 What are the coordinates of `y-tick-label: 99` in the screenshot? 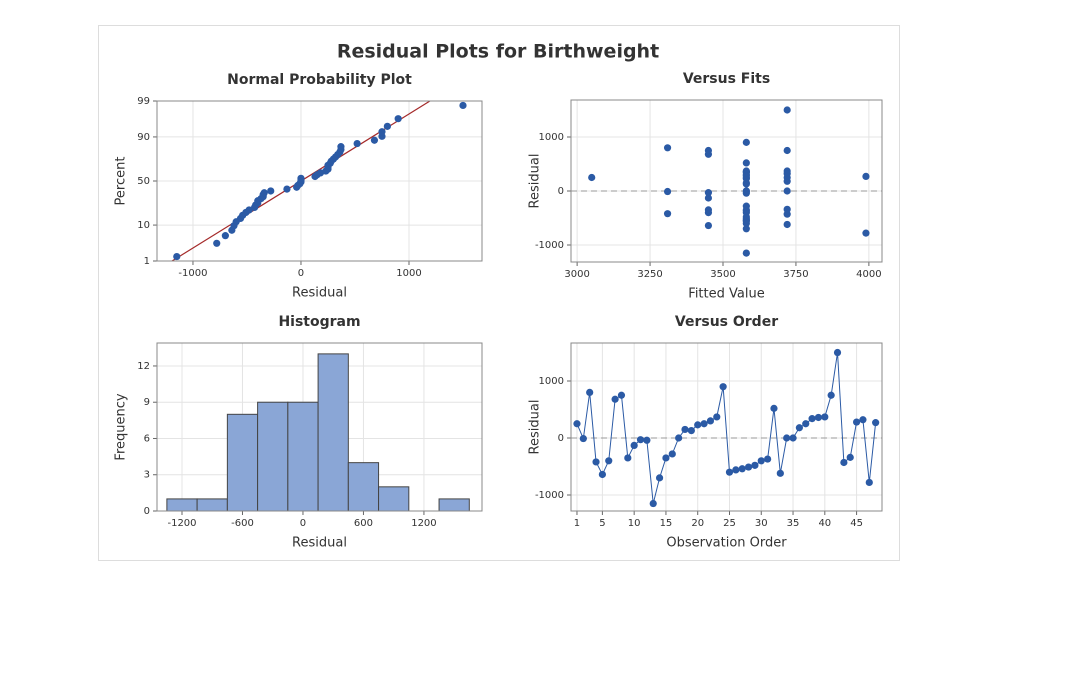 It's located at (143, 101).